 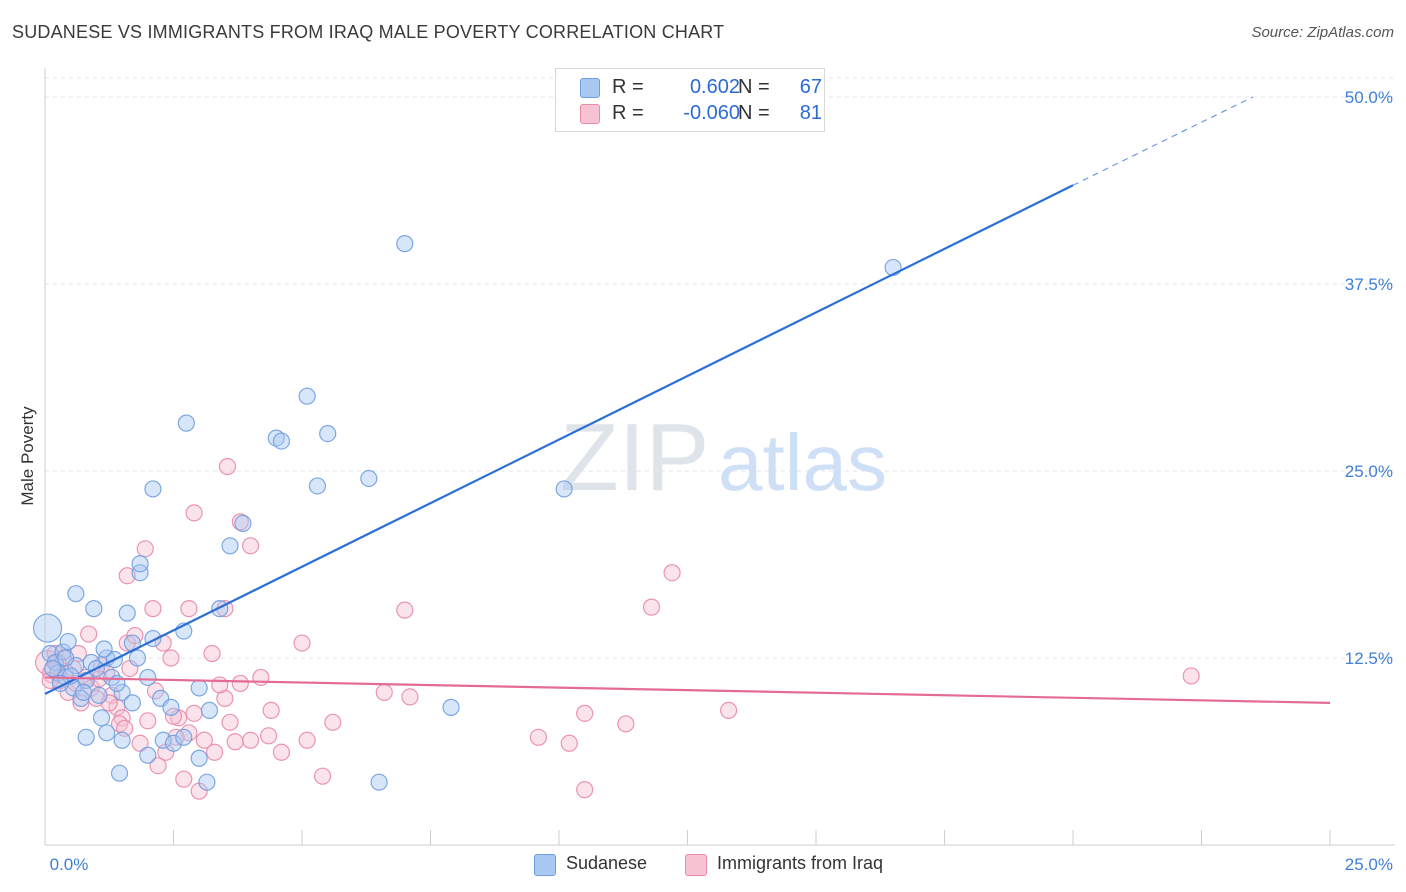 What do you see at coordinates (1369, 658) in the screenshot?
I see `y-tick-label: 12.5%` at bounding box center [1369, 658].